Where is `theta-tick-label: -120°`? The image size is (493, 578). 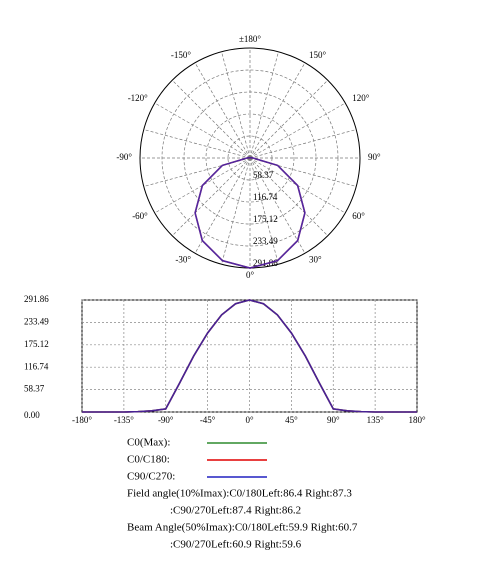 theta-tick-label: -120° is located at coordinates (138, 98).